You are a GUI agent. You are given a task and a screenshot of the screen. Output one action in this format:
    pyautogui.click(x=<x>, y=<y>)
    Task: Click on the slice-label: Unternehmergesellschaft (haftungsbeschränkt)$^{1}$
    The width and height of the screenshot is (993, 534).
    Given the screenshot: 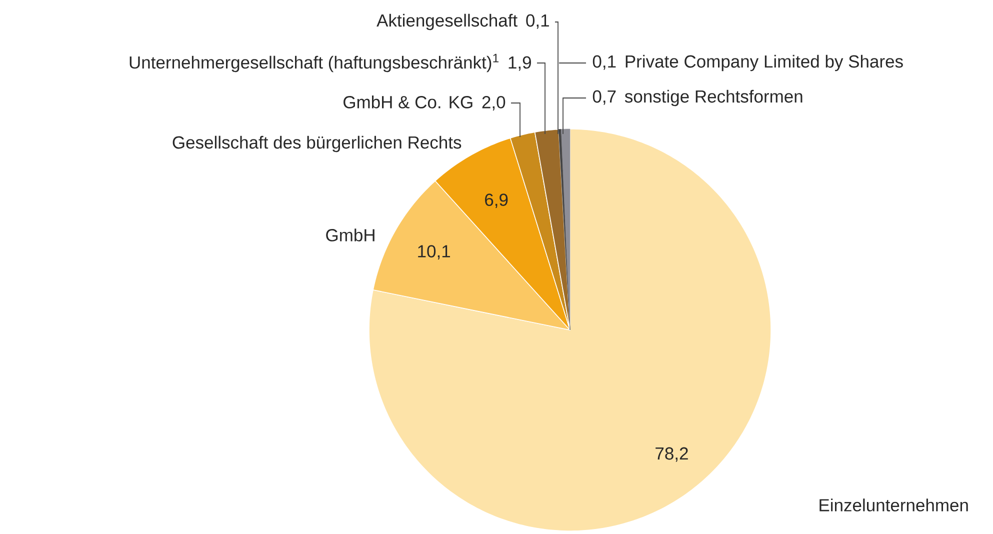 What is the action you would take?
    pyautogui.click(x=314, y=63)
    